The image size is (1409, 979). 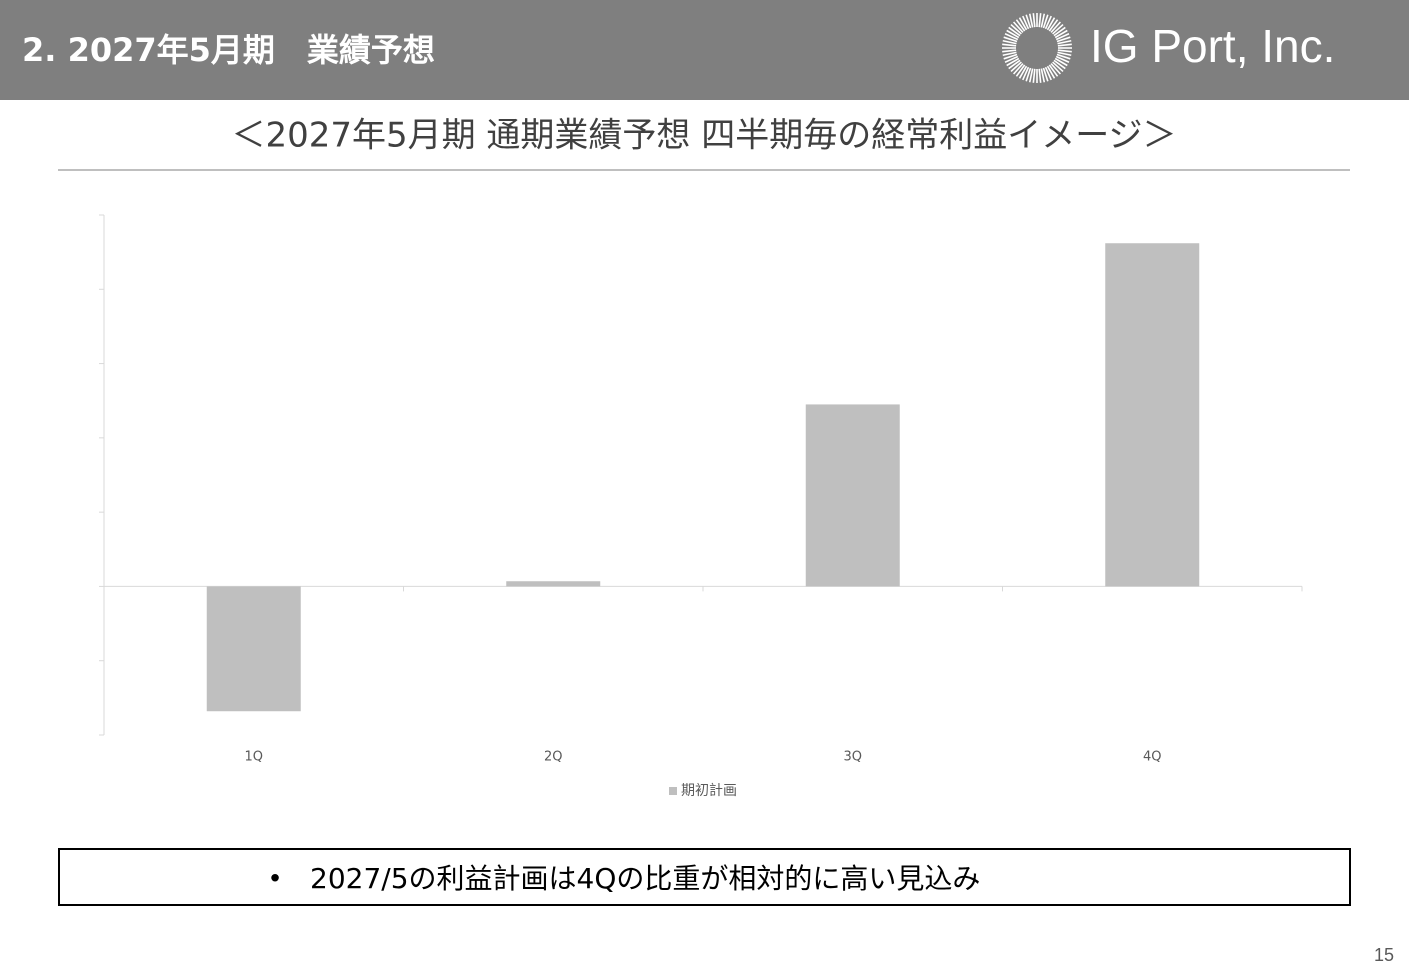 What do you see at coordinates (1037, 48) in the screenshot?
I see `logo-mark` at bounding box center [1037, 48].